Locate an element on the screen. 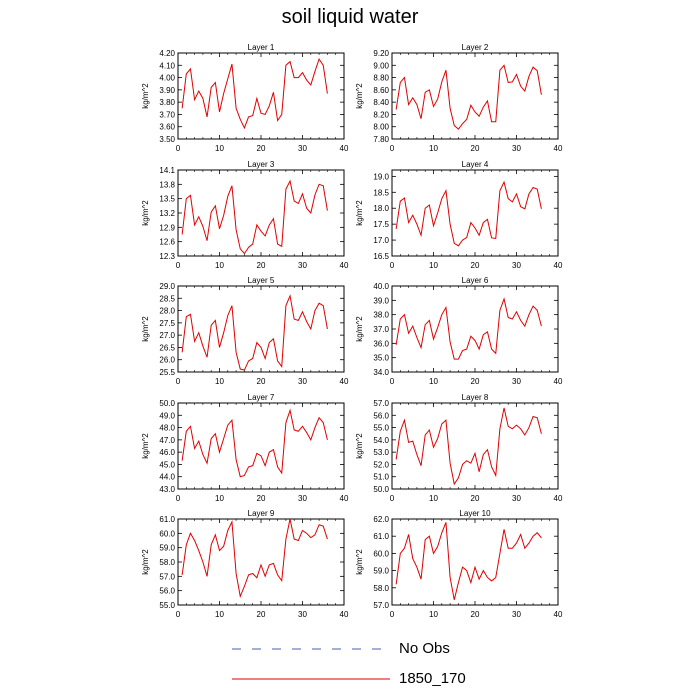 The height and width of the screenshot is (700, 700). y-tick-label: 17.0 is located at coordinates (381, 240).